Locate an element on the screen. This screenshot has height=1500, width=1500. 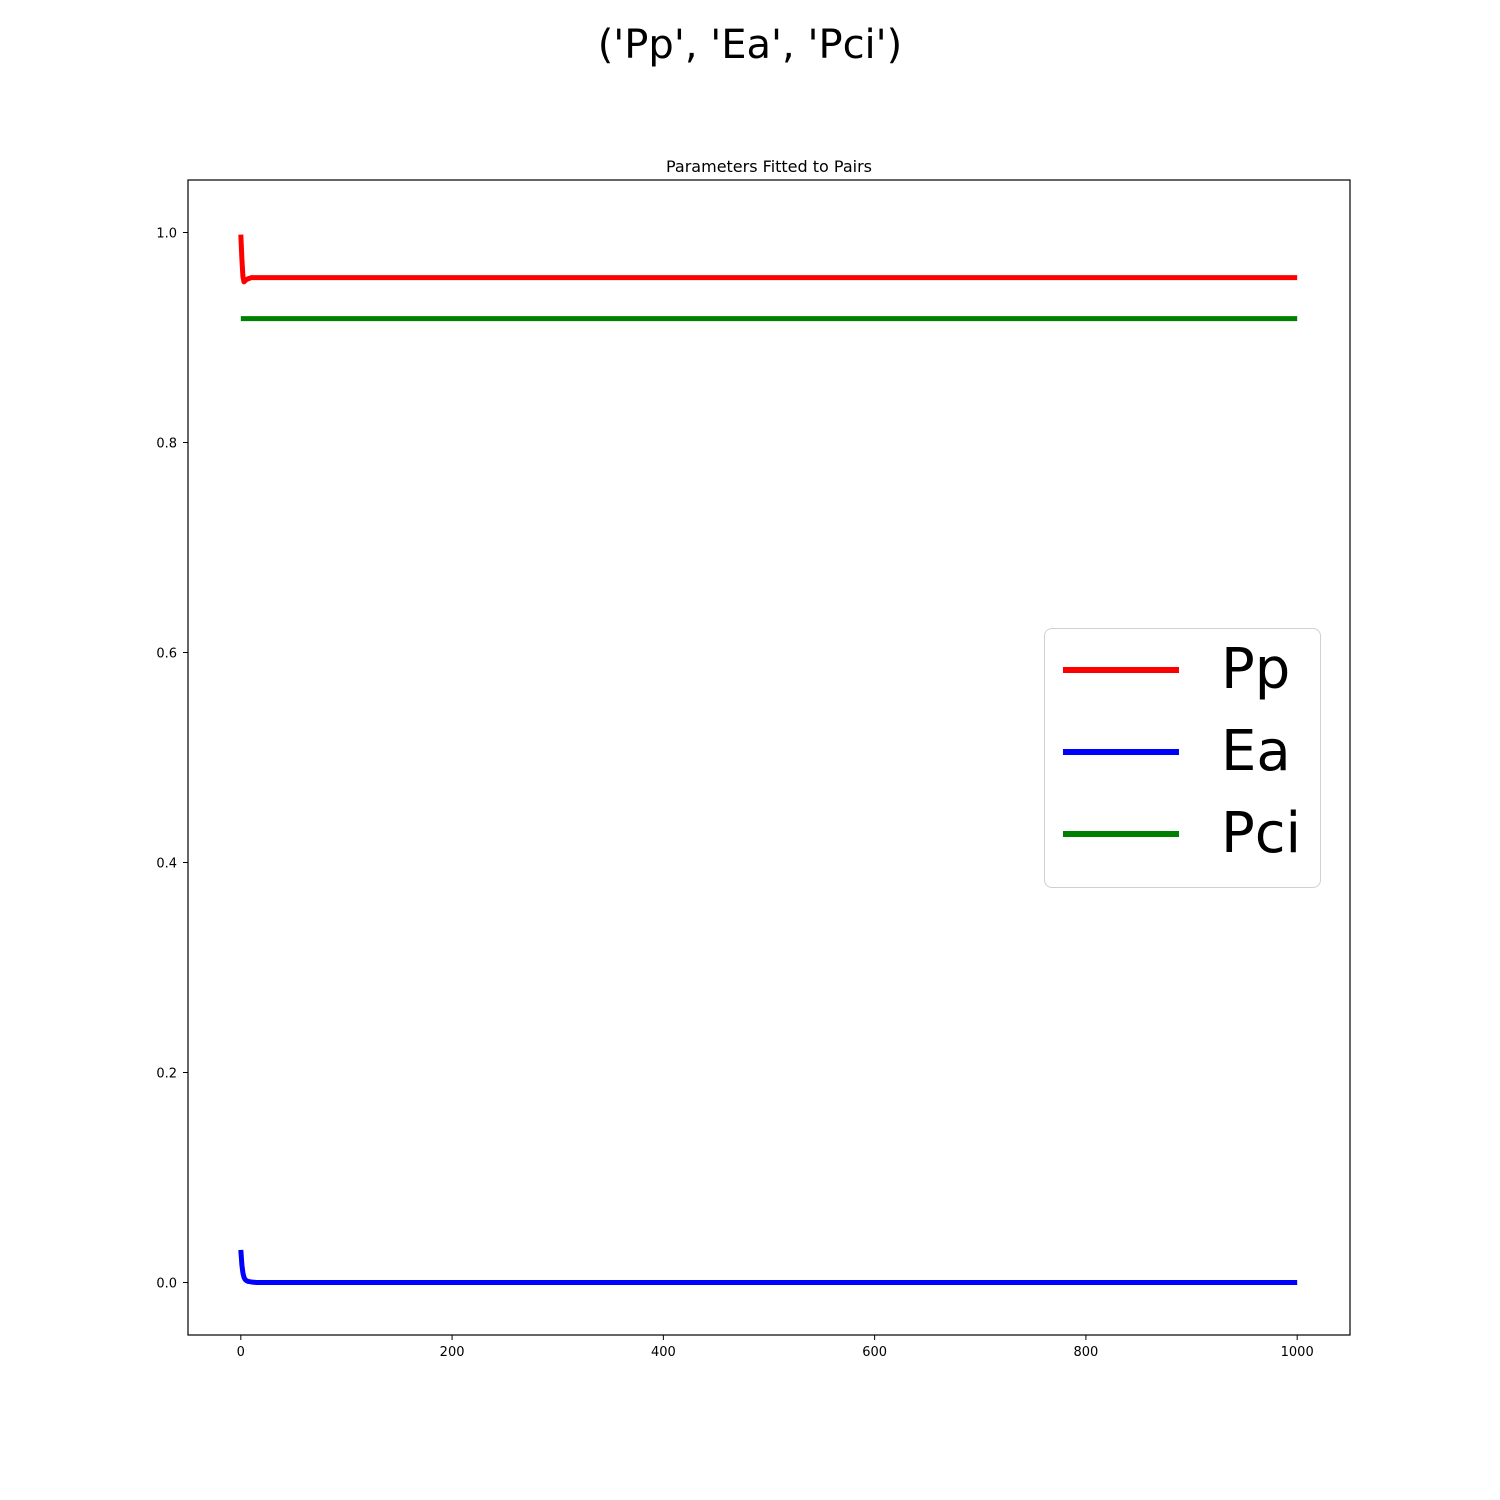
legend-label-ea: Ea is located at coordinates (1256, 751).